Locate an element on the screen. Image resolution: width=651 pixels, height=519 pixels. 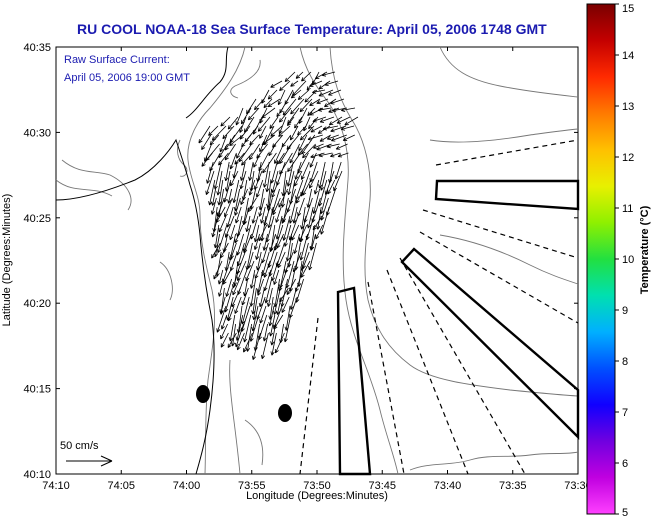
y-tick-label: 40:15 is located at coordinates (37, 390).